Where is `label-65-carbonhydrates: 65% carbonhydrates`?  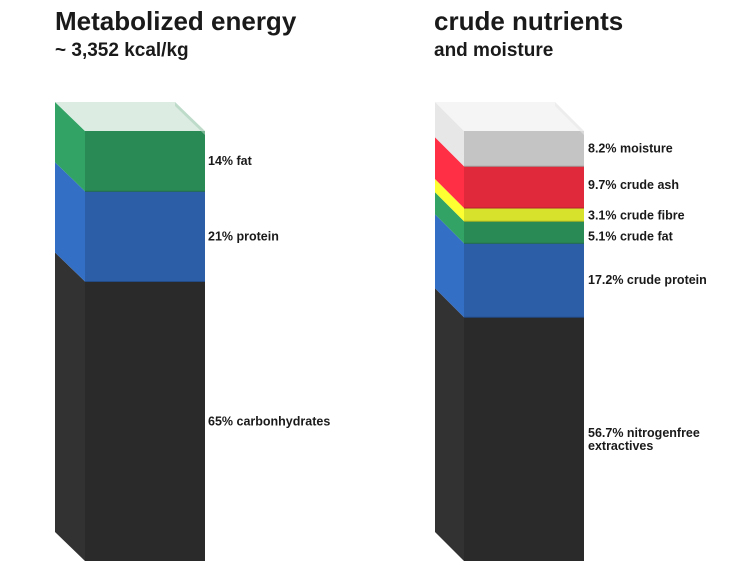
label-65-carbonhydrates: 65% carbonhydrates is located at coordinates (269, 421).